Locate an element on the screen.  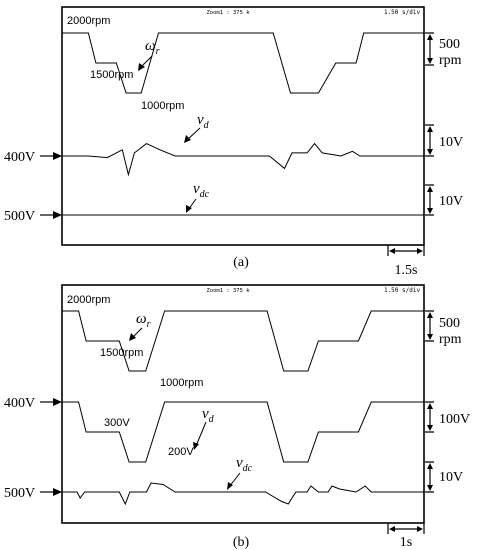
panel-b-vd-scale-value: 100V is located at coordinates (454, 419).